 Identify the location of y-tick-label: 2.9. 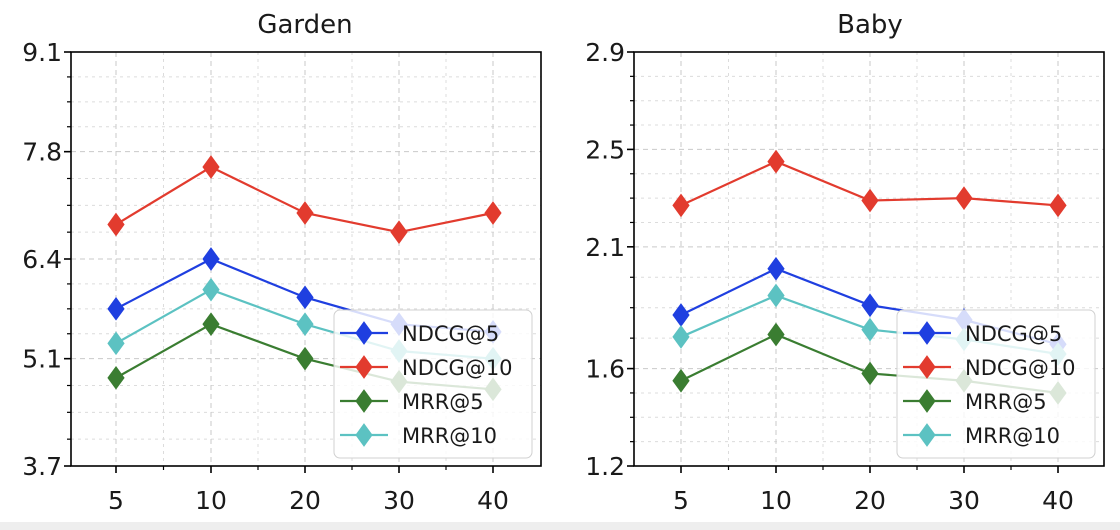
(605, 52).